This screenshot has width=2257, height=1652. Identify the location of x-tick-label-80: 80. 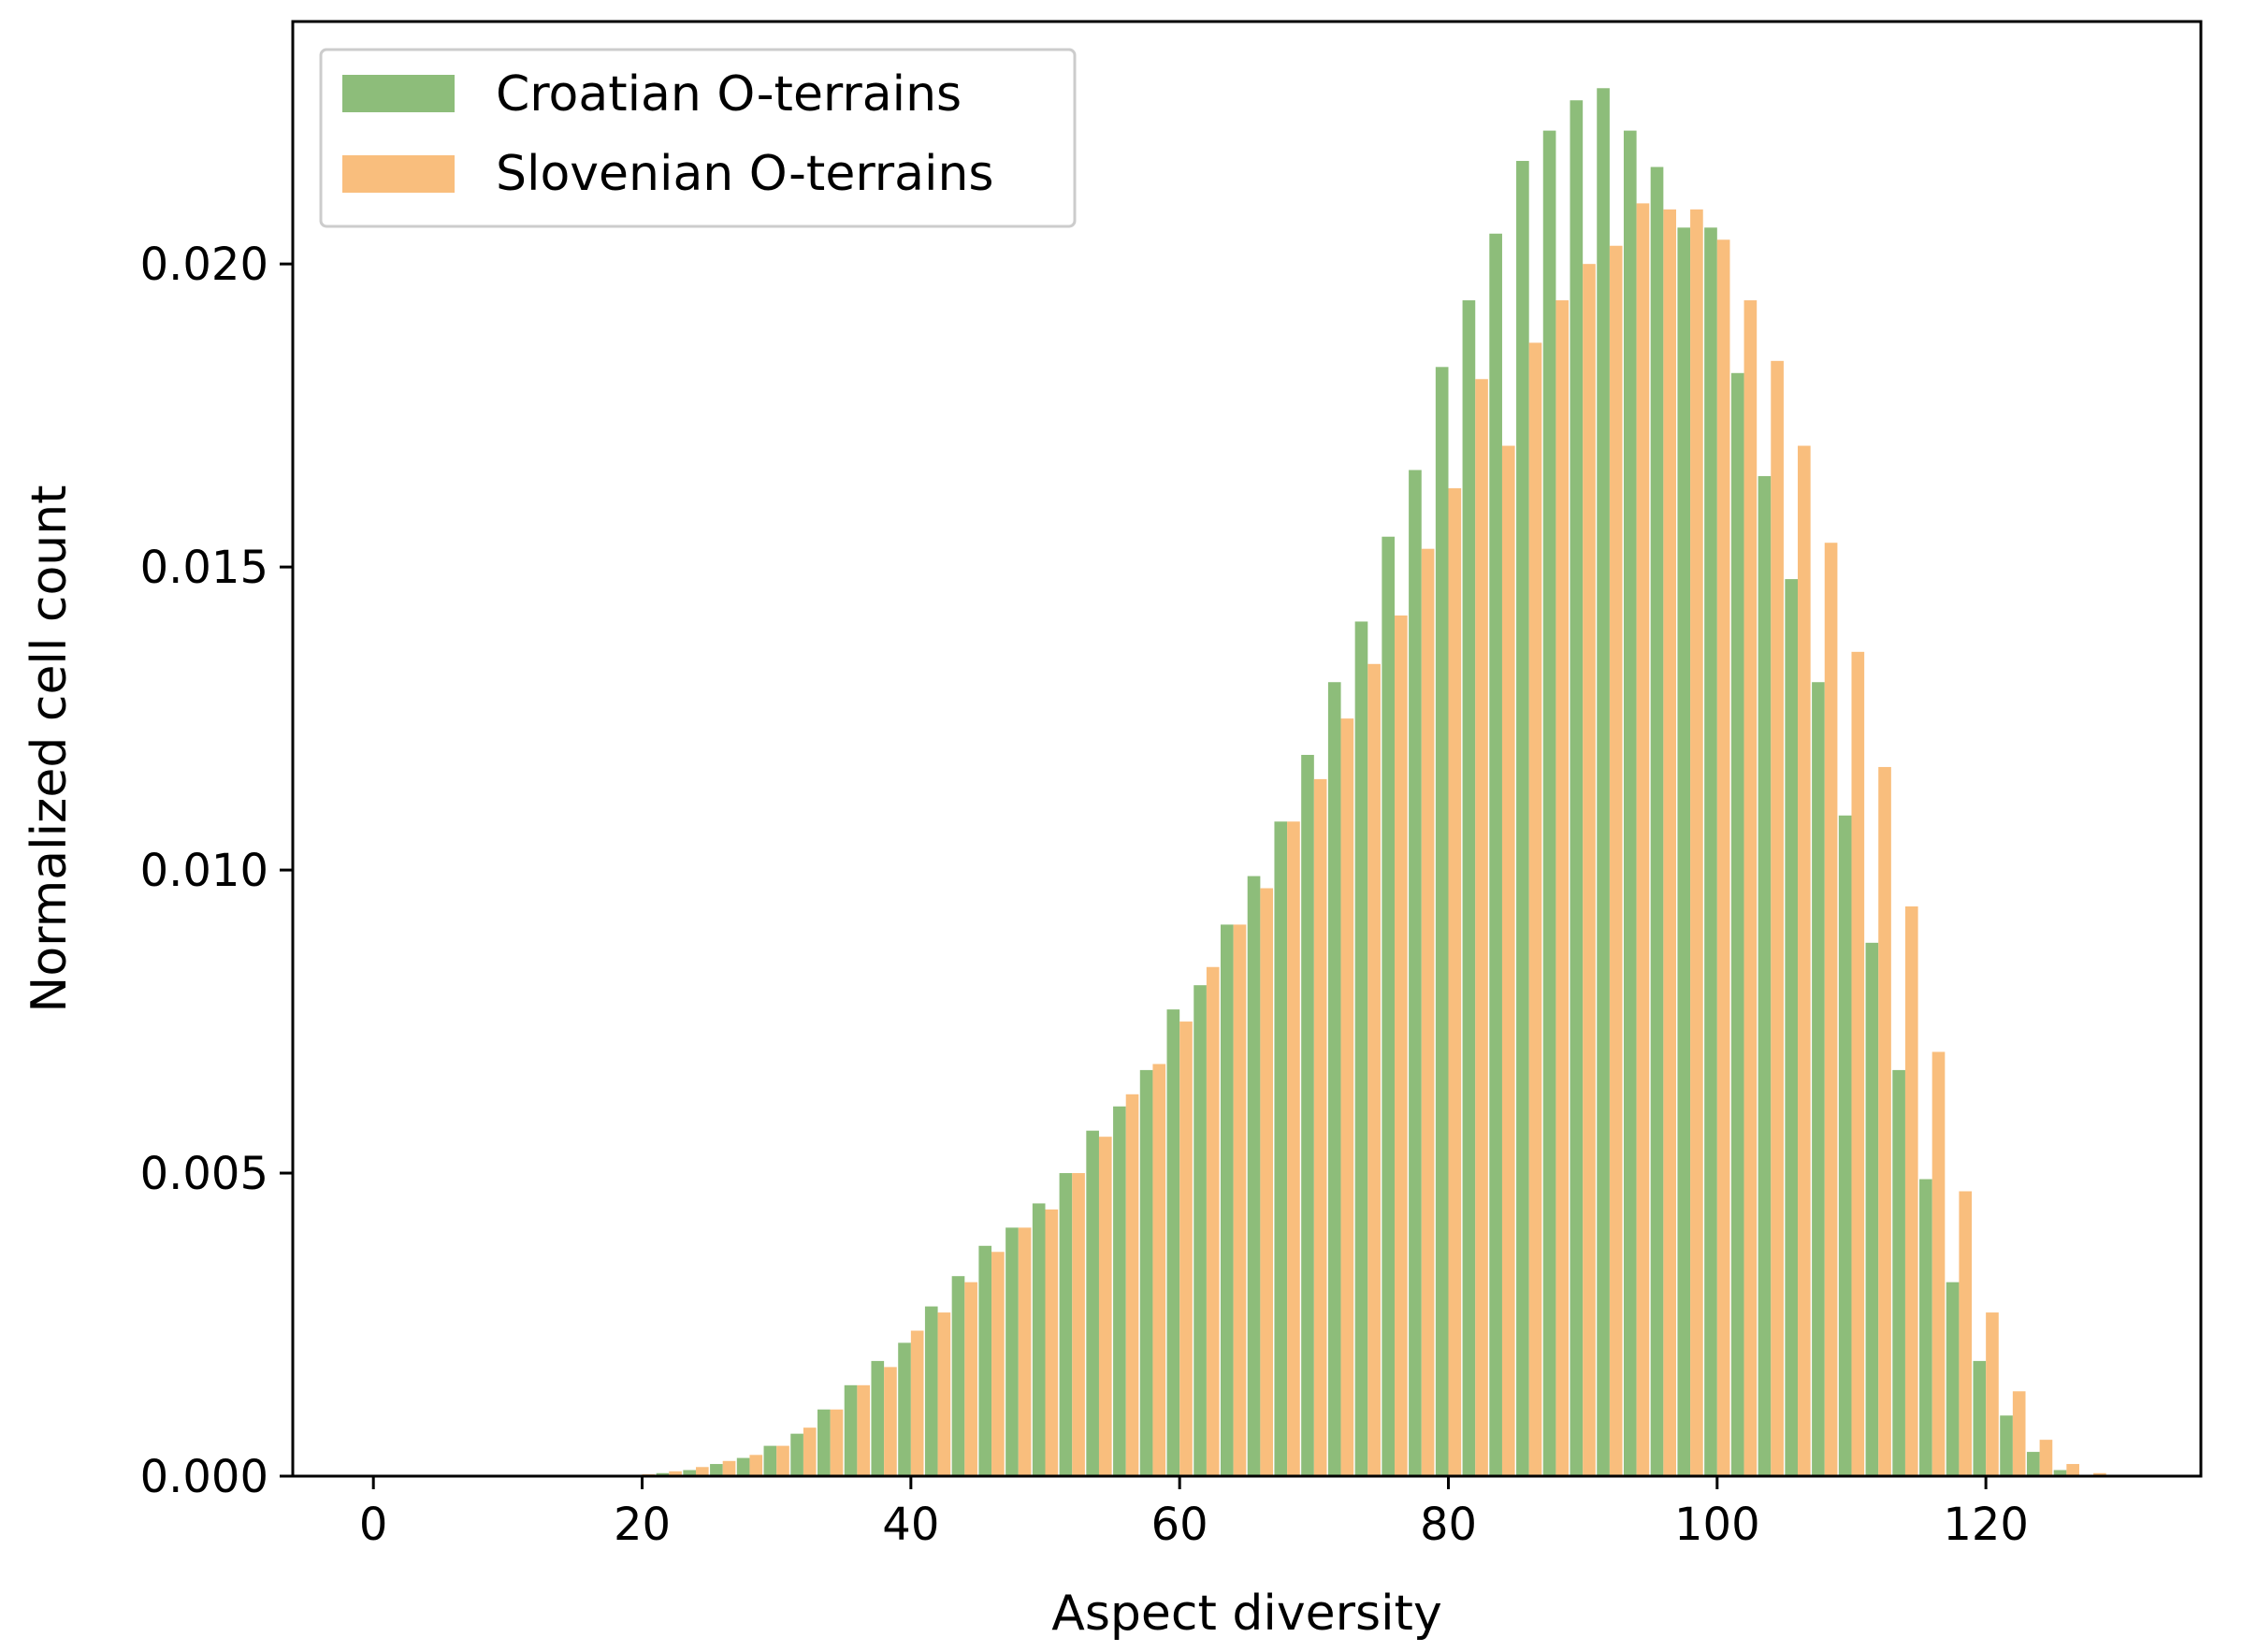
(1448, 1525).